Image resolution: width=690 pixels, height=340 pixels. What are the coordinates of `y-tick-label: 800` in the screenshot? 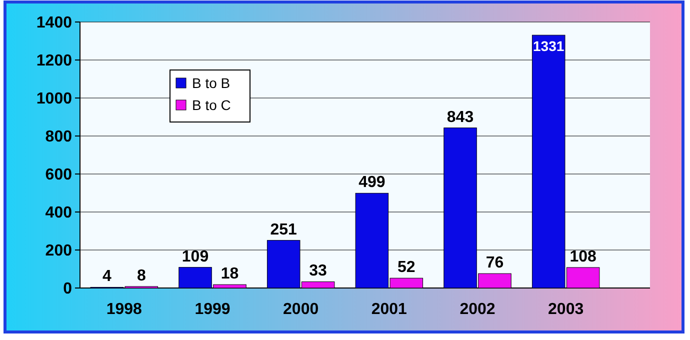 It's located at (58, 137).